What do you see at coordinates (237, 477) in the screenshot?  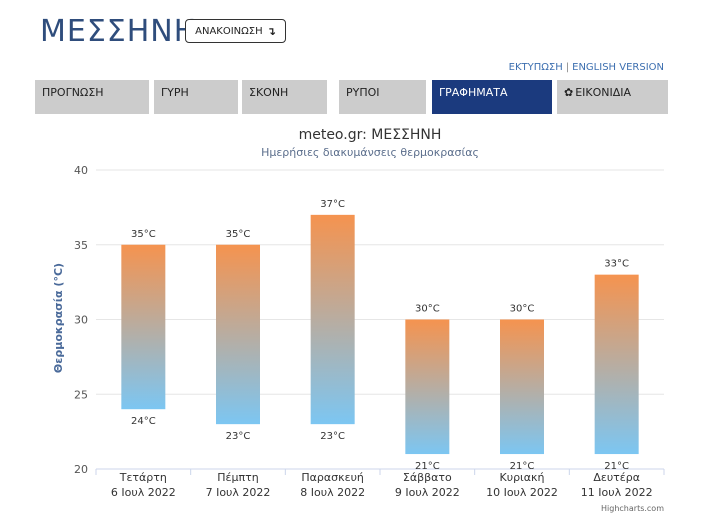 I see `x-day-label: Πέμπτη` at bounding box center [237, 477].